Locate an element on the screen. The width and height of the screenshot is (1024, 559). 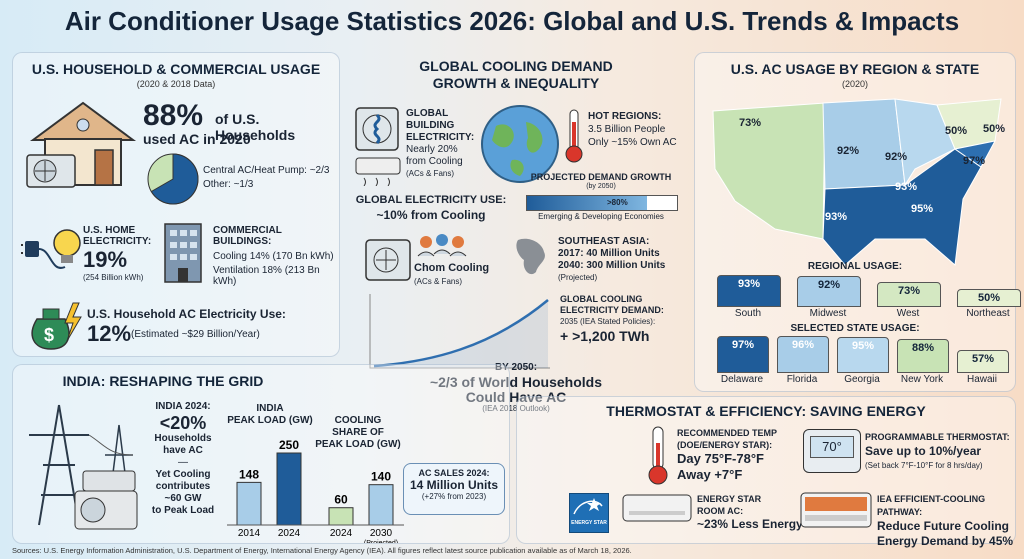
usage-bar-label: Northeast is located at coordinates (988, 313).